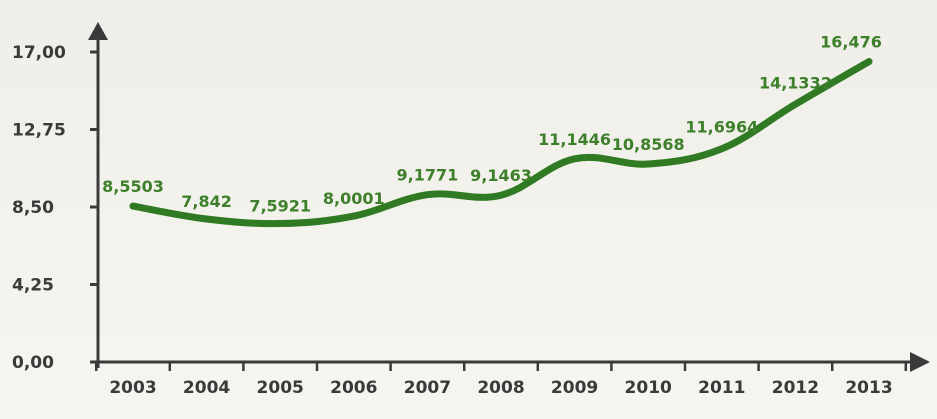  What do you see at coordinates (39, 53) in the screenshot?
I see `y-tick-label: 17,00` at bounding box center [39, 53].